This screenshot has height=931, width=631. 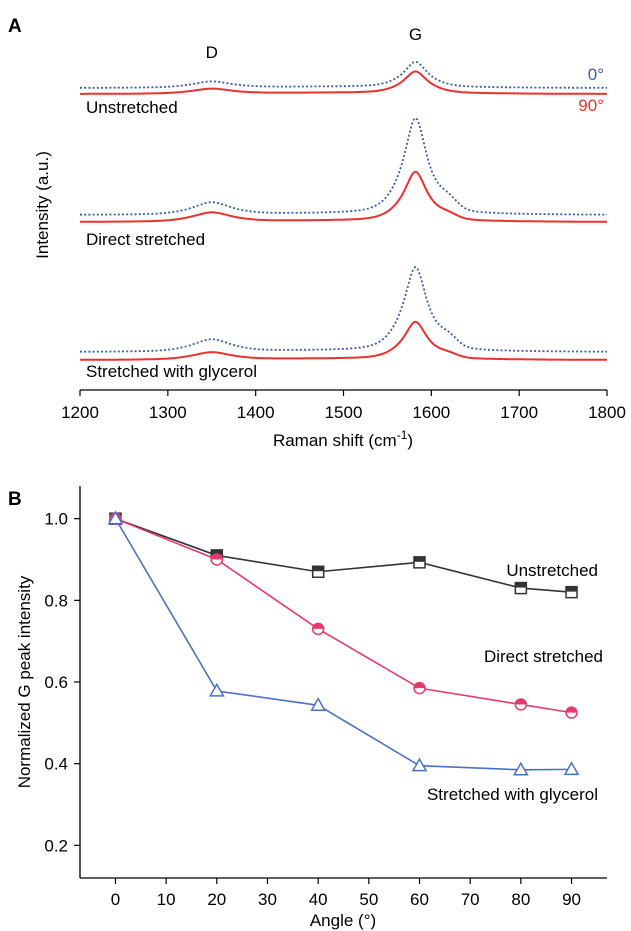 I want to click on a-x-tick-label: 1400, so click(x=256, y=412).